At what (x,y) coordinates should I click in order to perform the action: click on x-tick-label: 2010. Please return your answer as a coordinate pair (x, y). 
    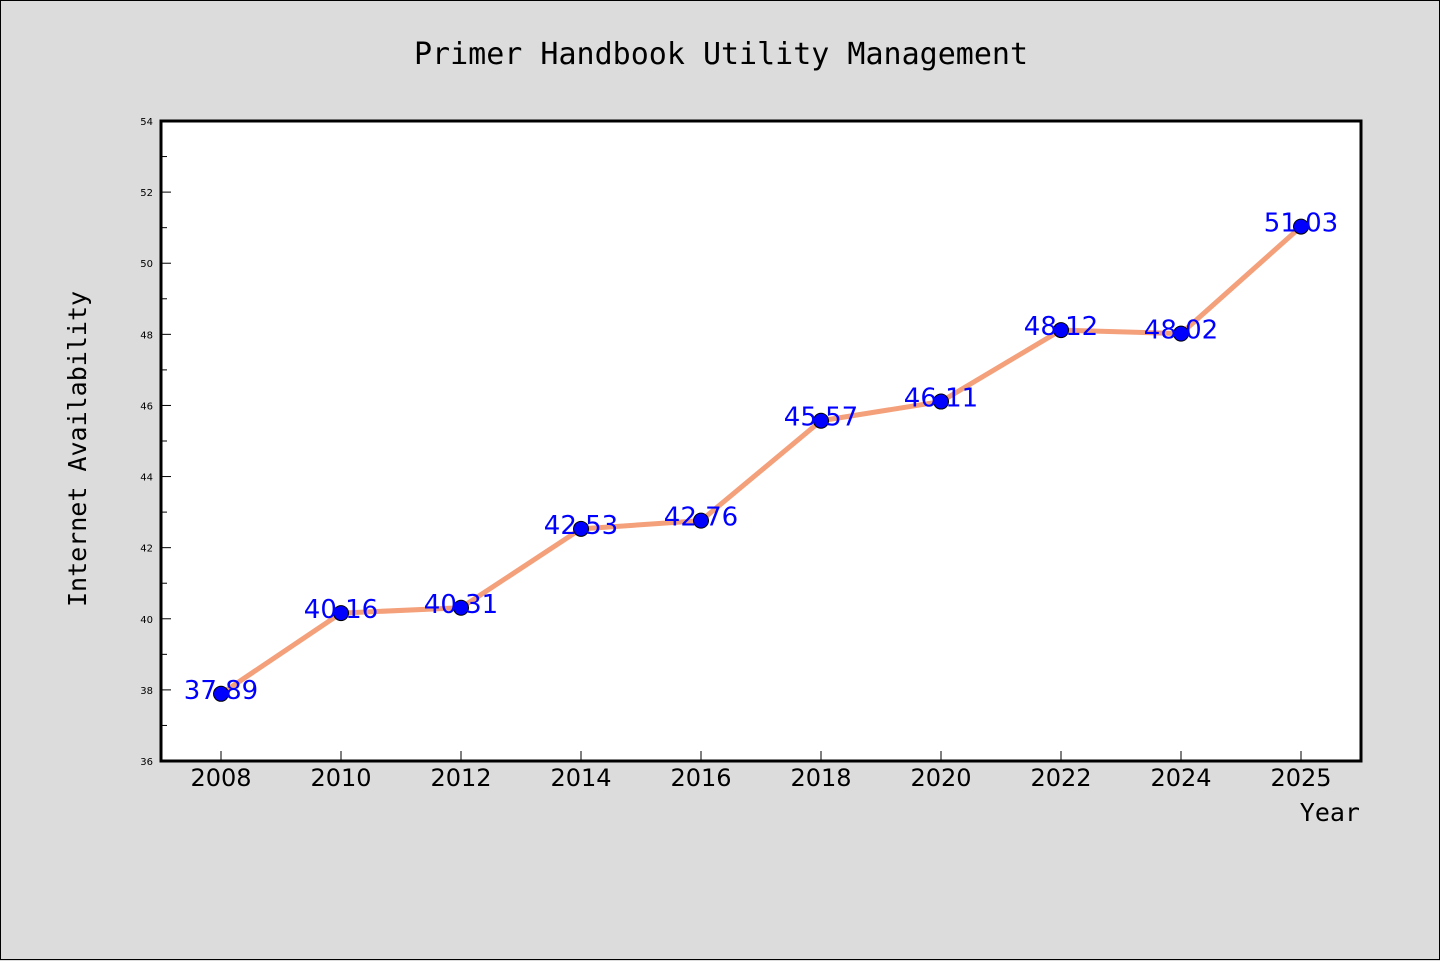
    Looking at the image, I should click on (340, 778).